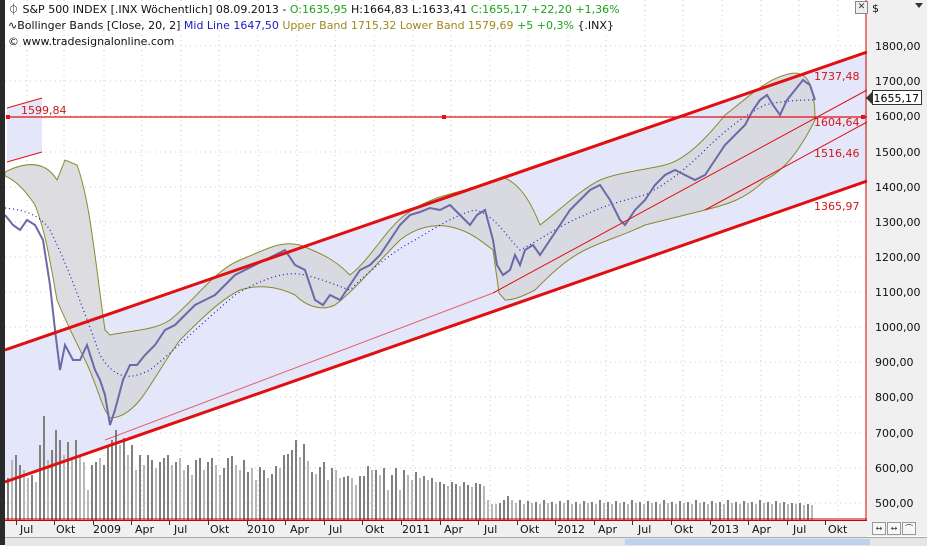  I want to click on close-chart-button: ✕, so click(861, 7).